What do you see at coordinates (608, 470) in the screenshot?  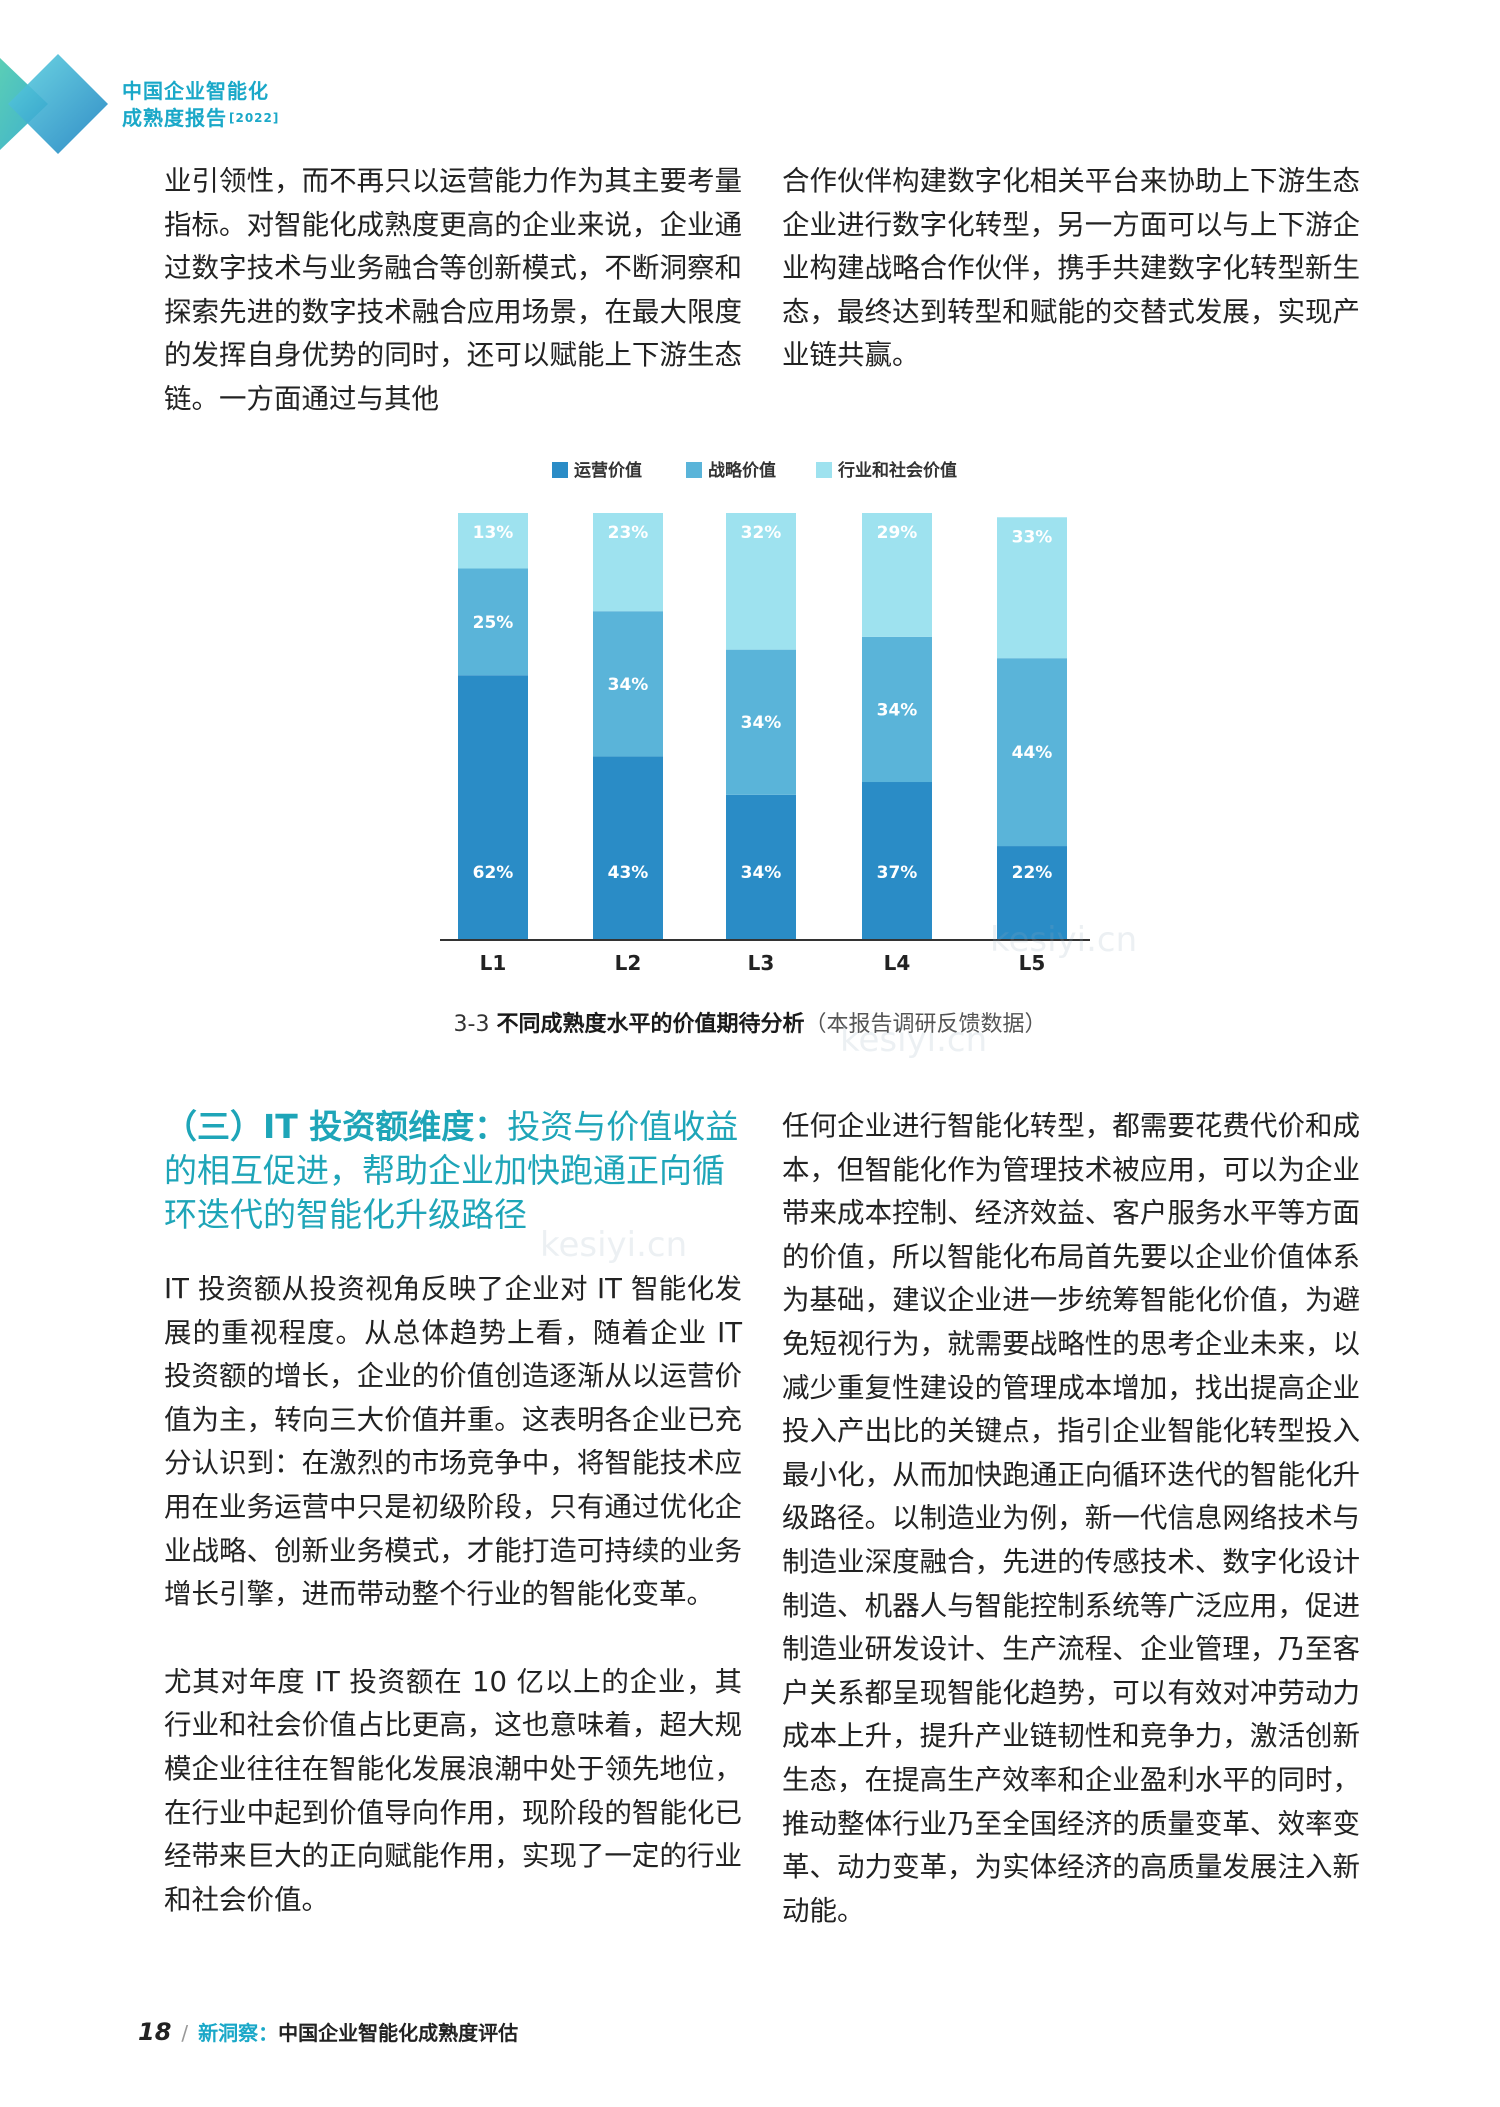 I see `legend-label: 运营价值` at bounding box center [608, 470].